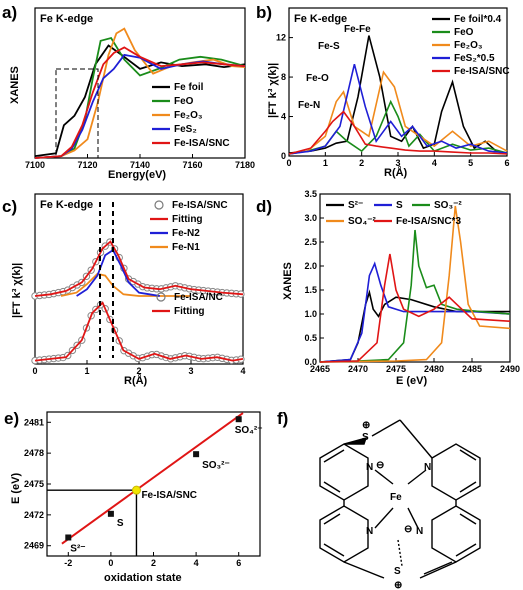 The image size is (523, 590). I want to click on c-xtick-label: 1, so click(86, 371).